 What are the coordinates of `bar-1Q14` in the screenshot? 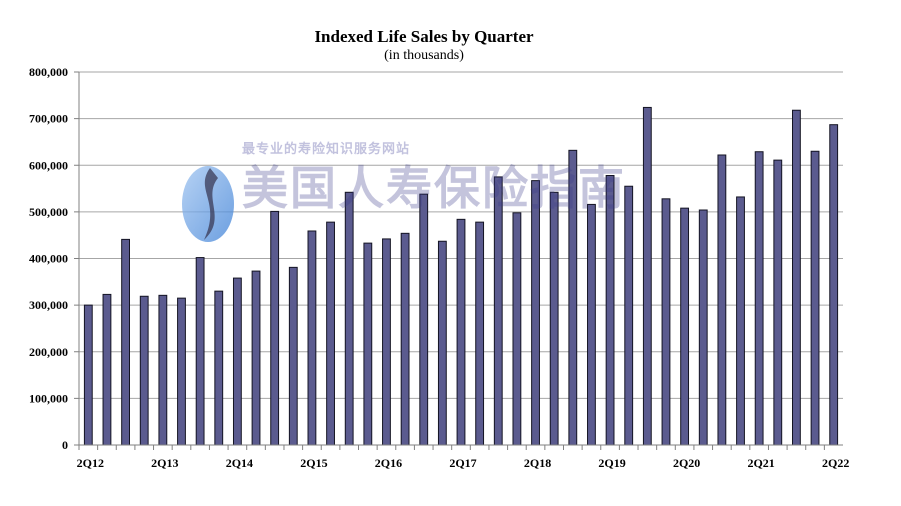 It's located at (219, 368).